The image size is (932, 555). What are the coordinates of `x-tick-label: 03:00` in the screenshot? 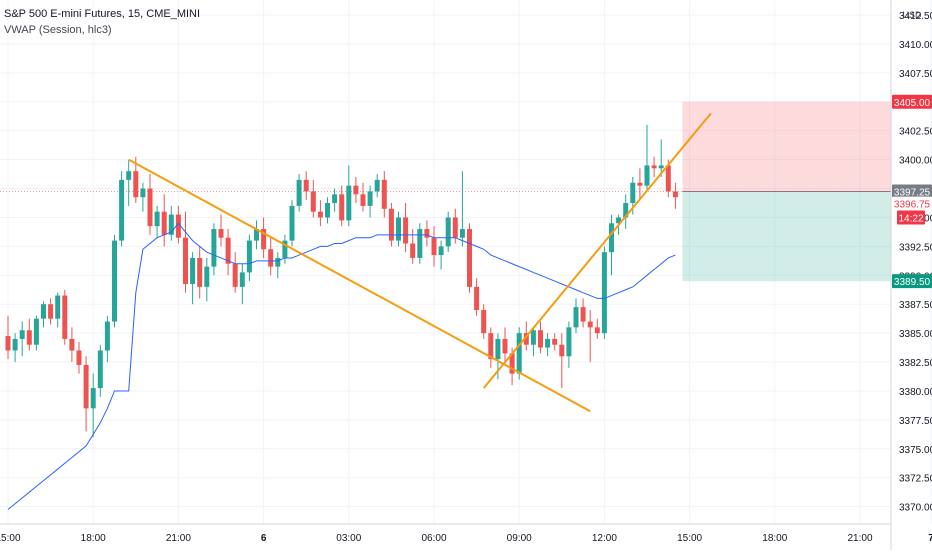 It's located at (348, 538).